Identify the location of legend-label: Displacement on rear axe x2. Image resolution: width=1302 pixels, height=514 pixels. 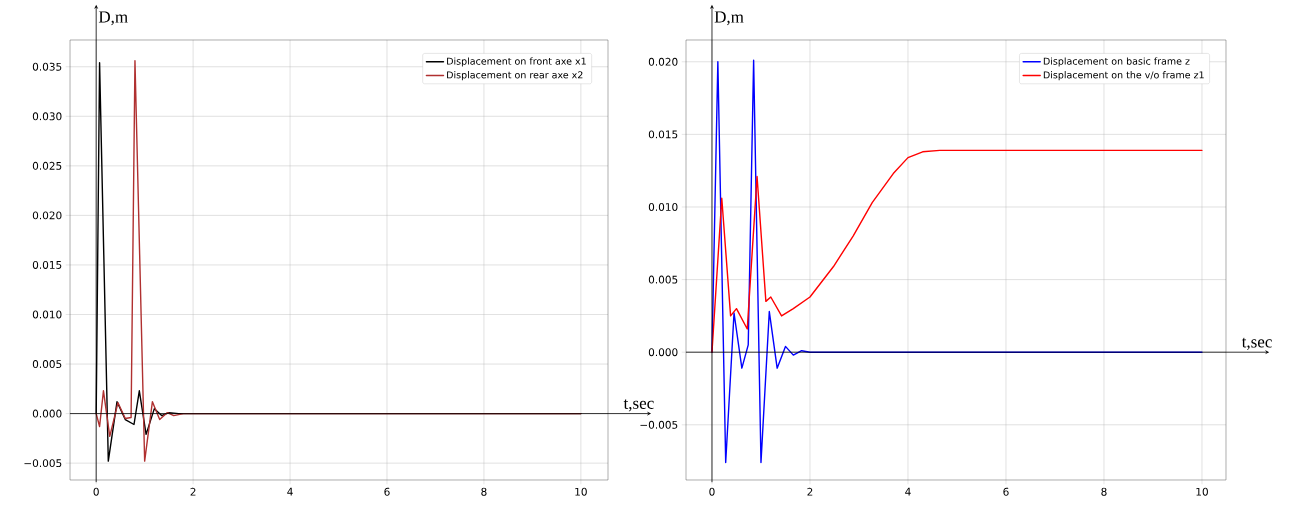
(515, 76).